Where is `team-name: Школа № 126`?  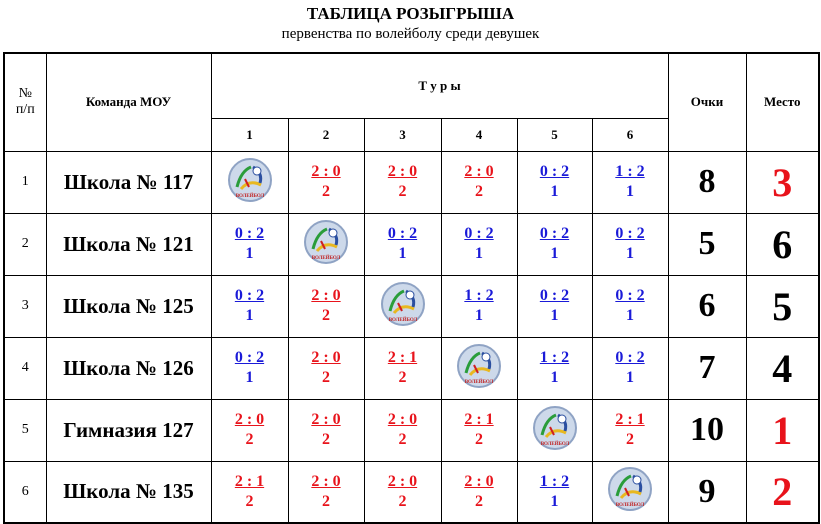
team-name: Школа № 126 is located at coordinates (128, 368).